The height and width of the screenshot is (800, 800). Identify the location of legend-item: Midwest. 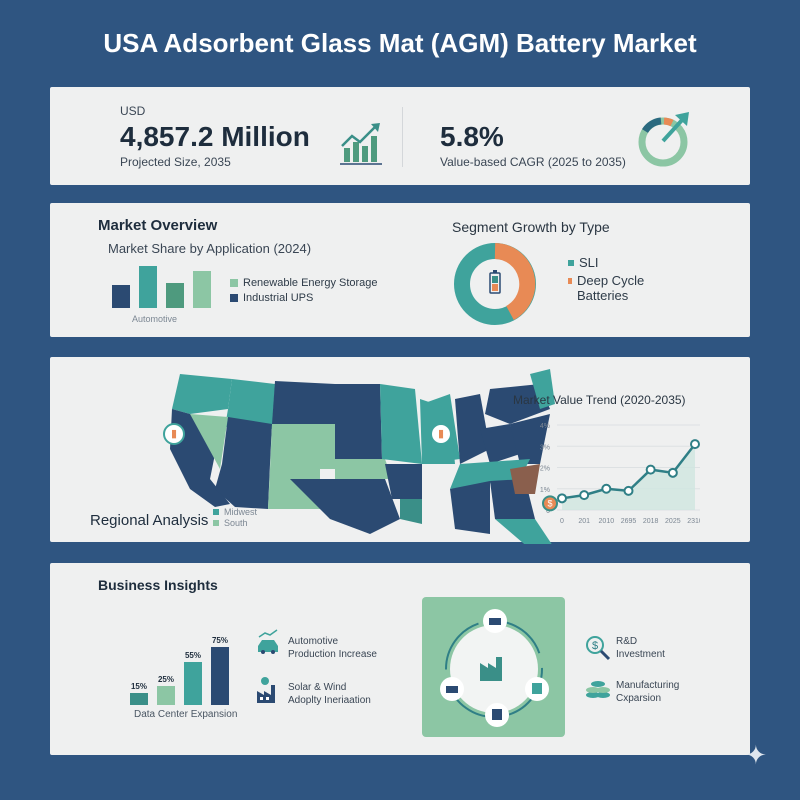
(235, 512).